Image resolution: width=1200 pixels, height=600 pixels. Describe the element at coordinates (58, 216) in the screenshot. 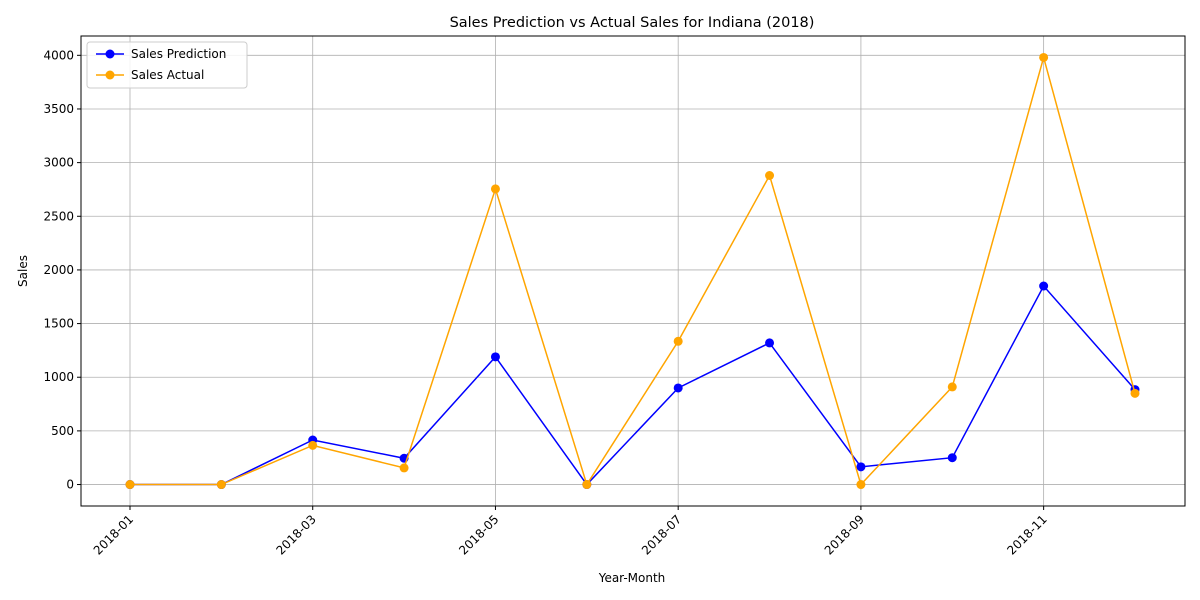

I see `y-tick-label: 2500` at that location.